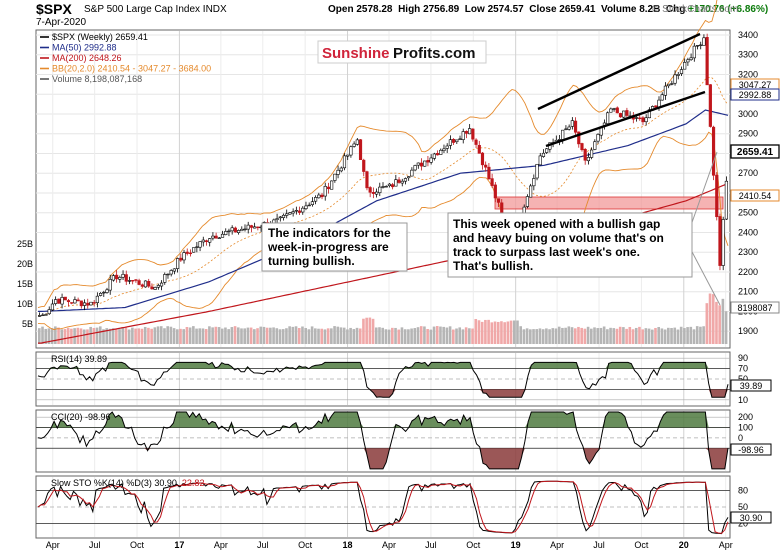 This screenshot has height=552, width=780. Describe the element at coordinates (383, 507) in the screenshot. I see `sto-d-line` at that location.